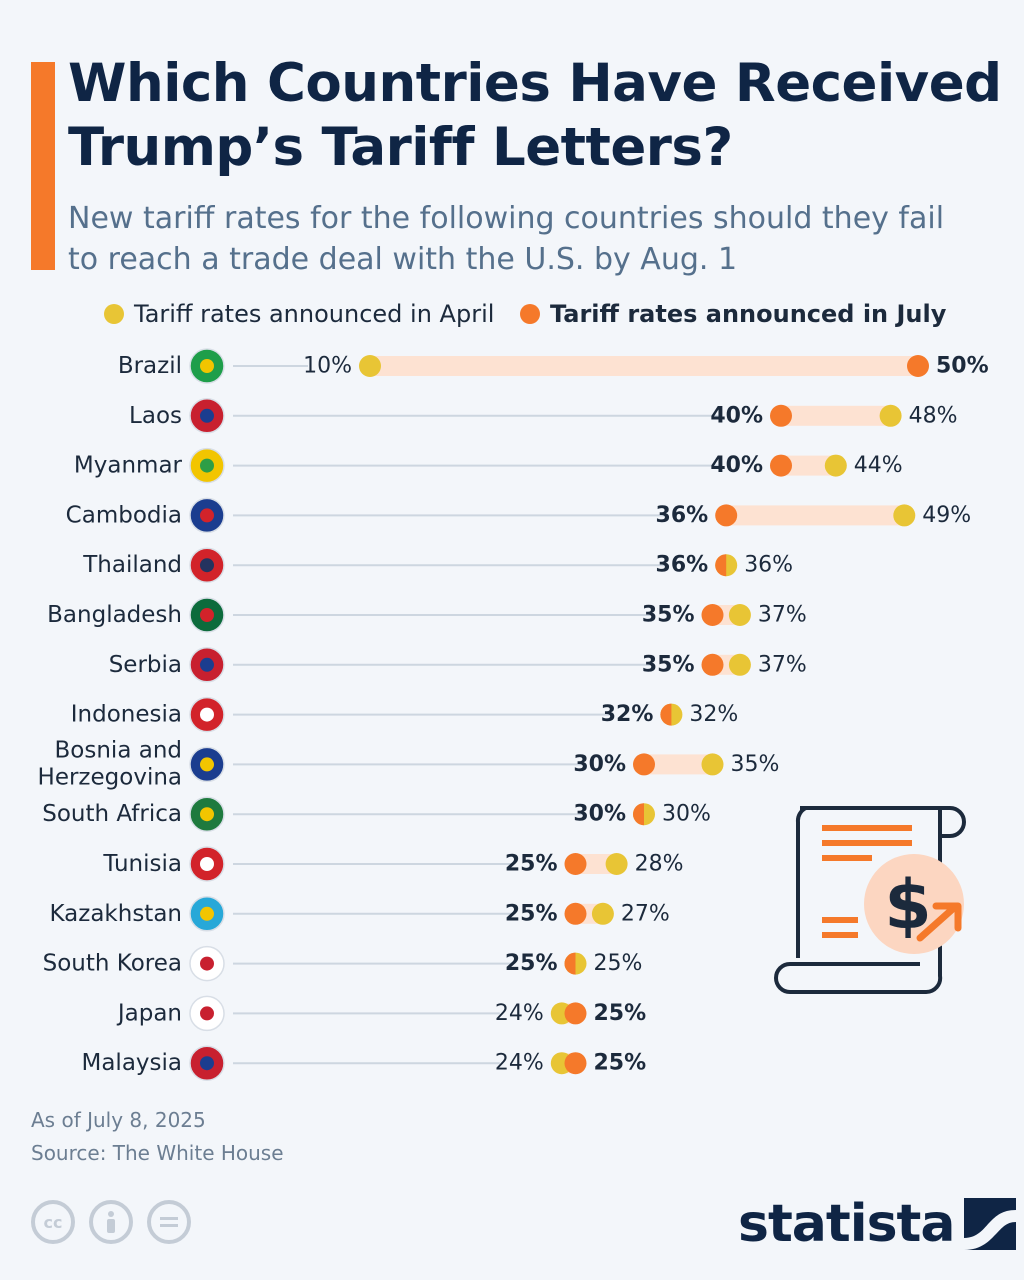  I want to click on april-point-brazil, so click(370, 366).